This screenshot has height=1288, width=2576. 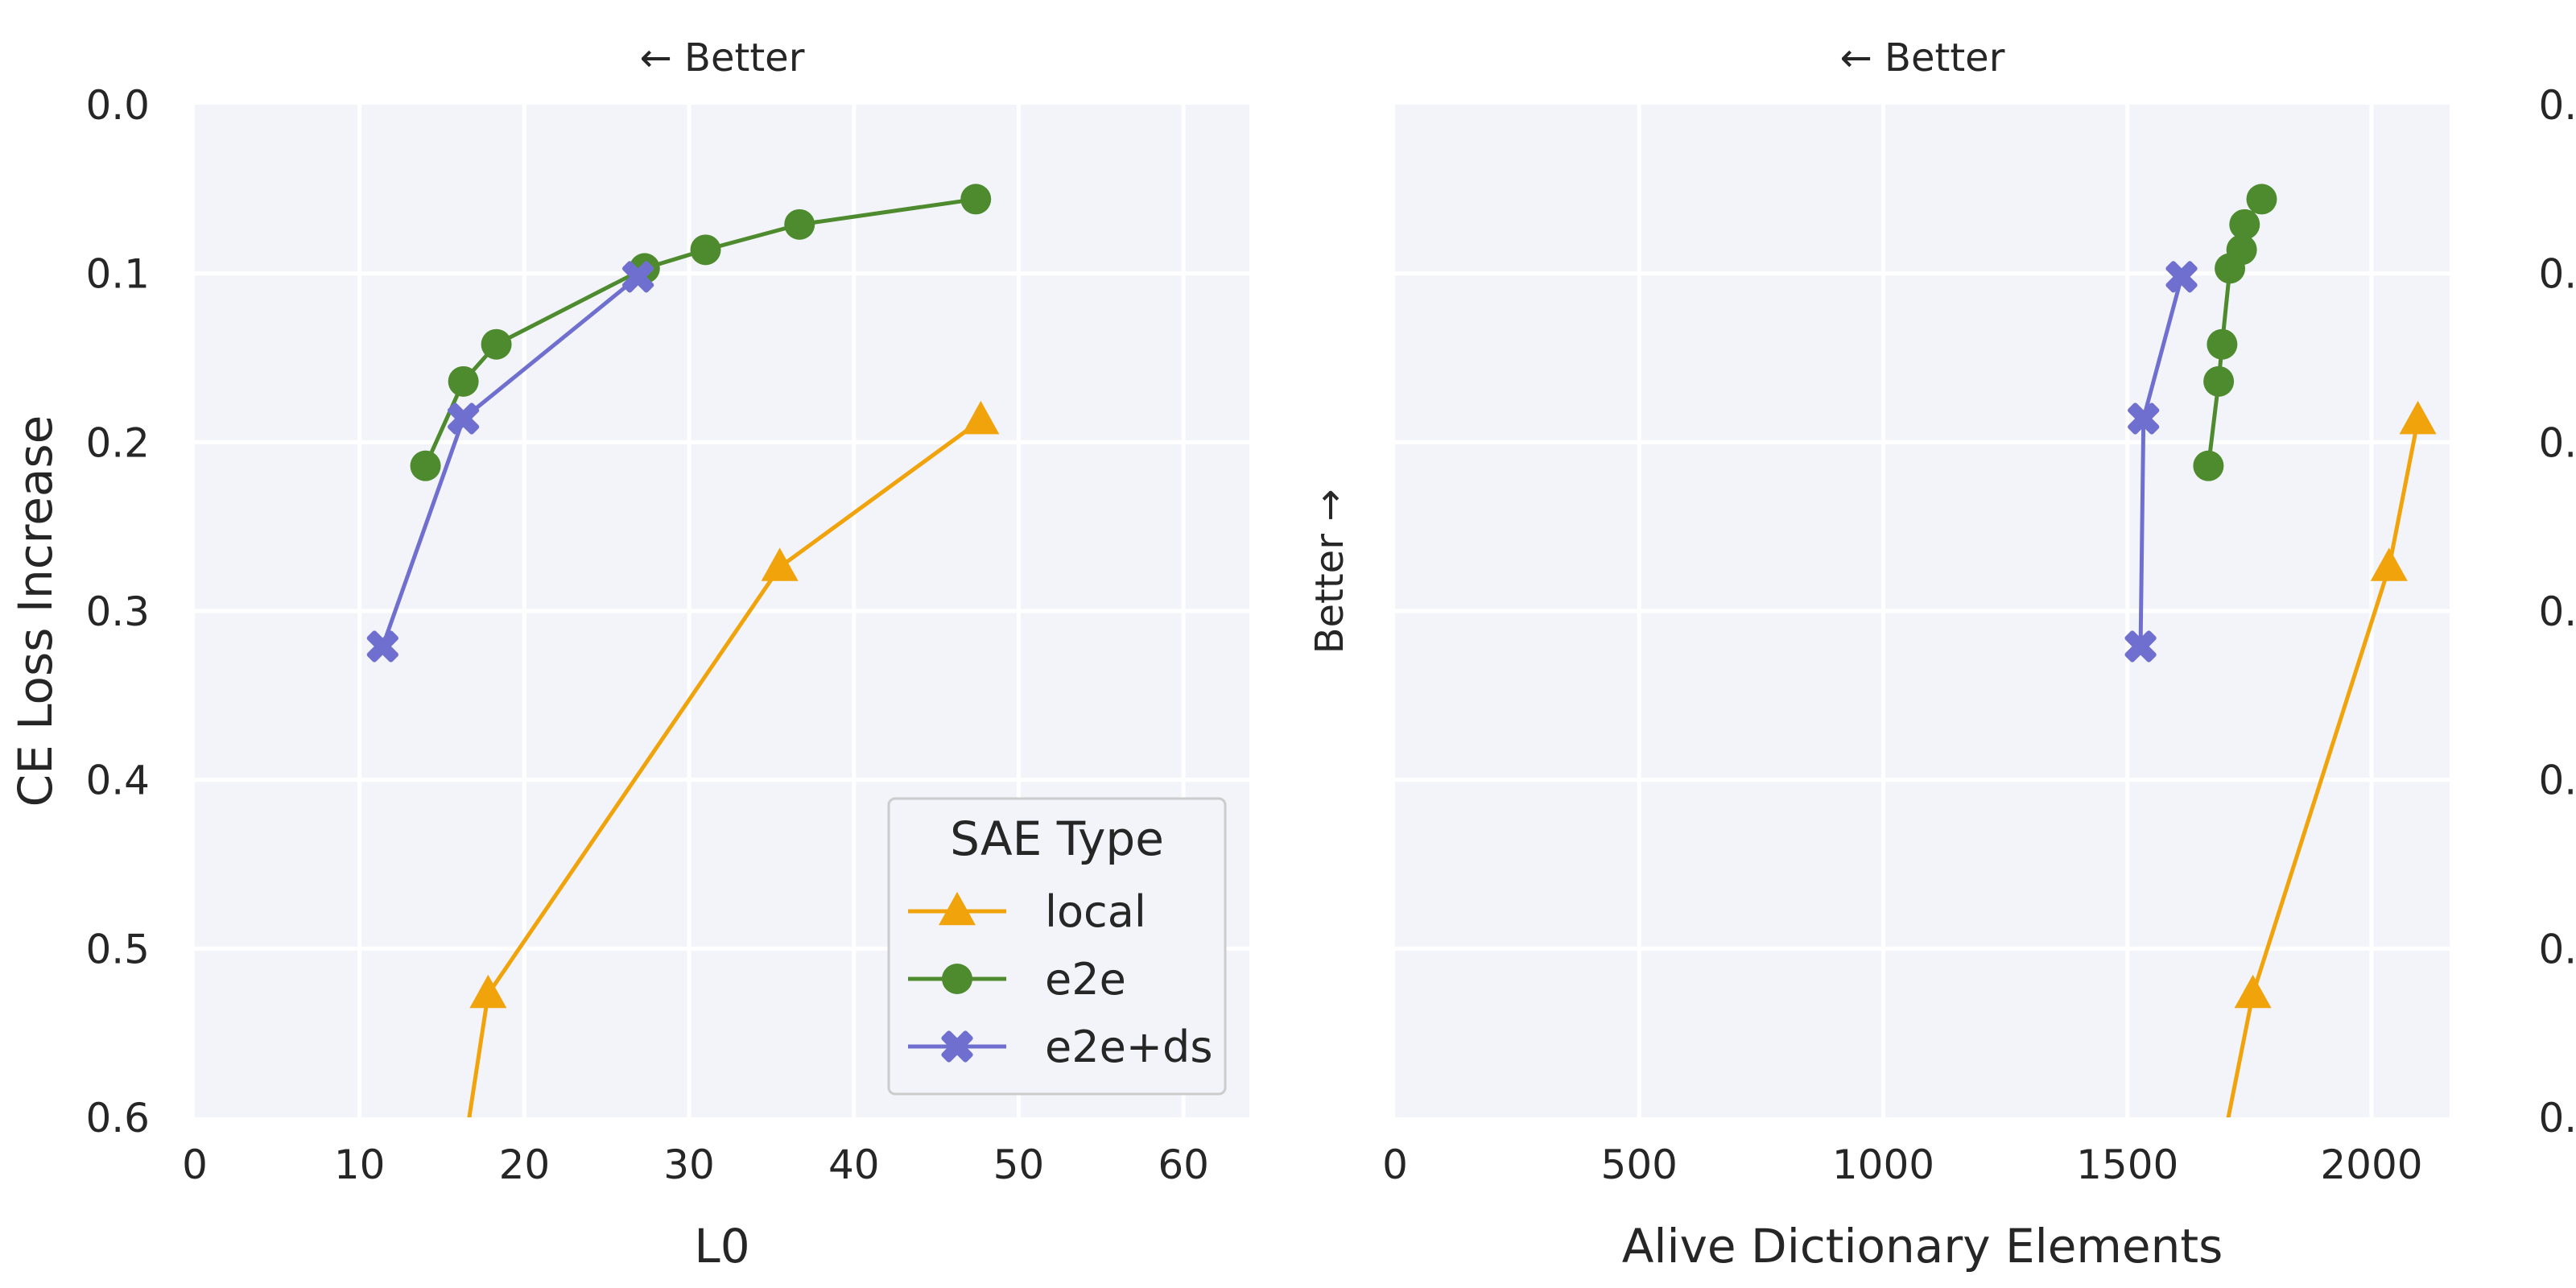 What do you see at coordinates (1057, 838) in the screenshot?
I see `legend-title: SAE Type` at bounding box center [1057, 838].